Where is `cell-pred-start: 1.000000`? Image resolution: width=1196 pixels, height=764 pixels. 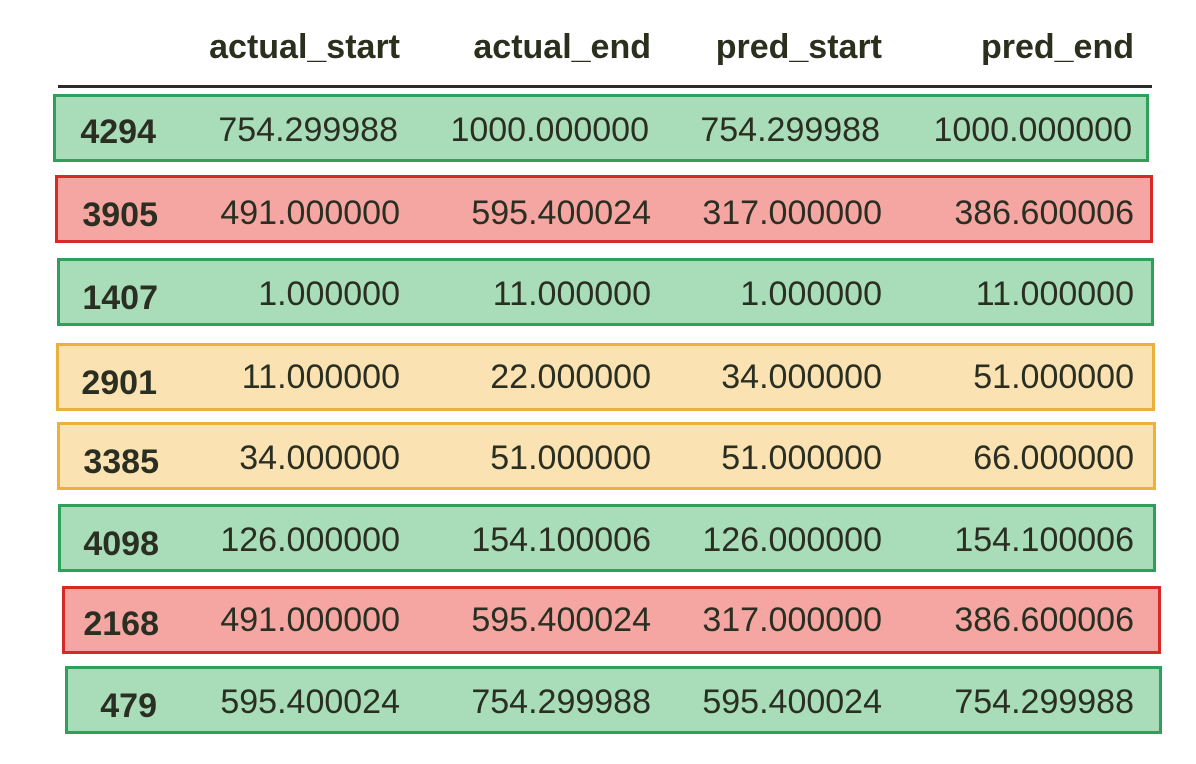
cell-pred-start: 1.000000 is located at coordinates (811, 294).